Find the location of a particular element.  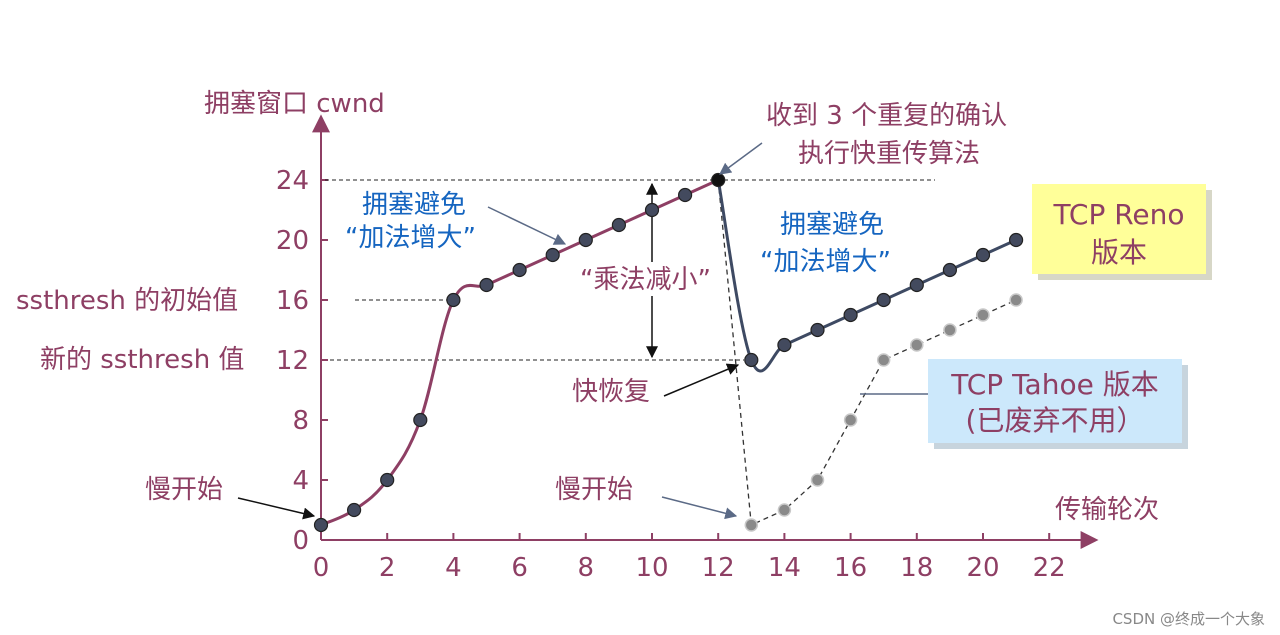

x-tick-label: 12 is located at coordinates (718, 568).